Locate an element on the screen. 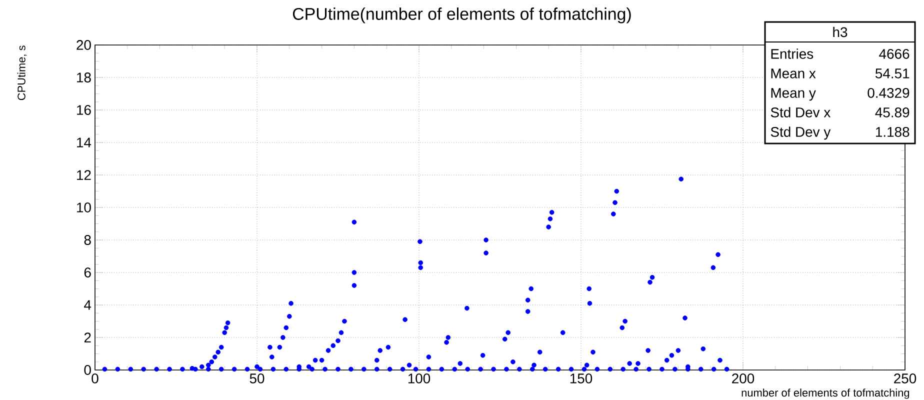 This screenshot has width=924, height=400. y-tick-label: 10 is located at coordinates (84, 207).